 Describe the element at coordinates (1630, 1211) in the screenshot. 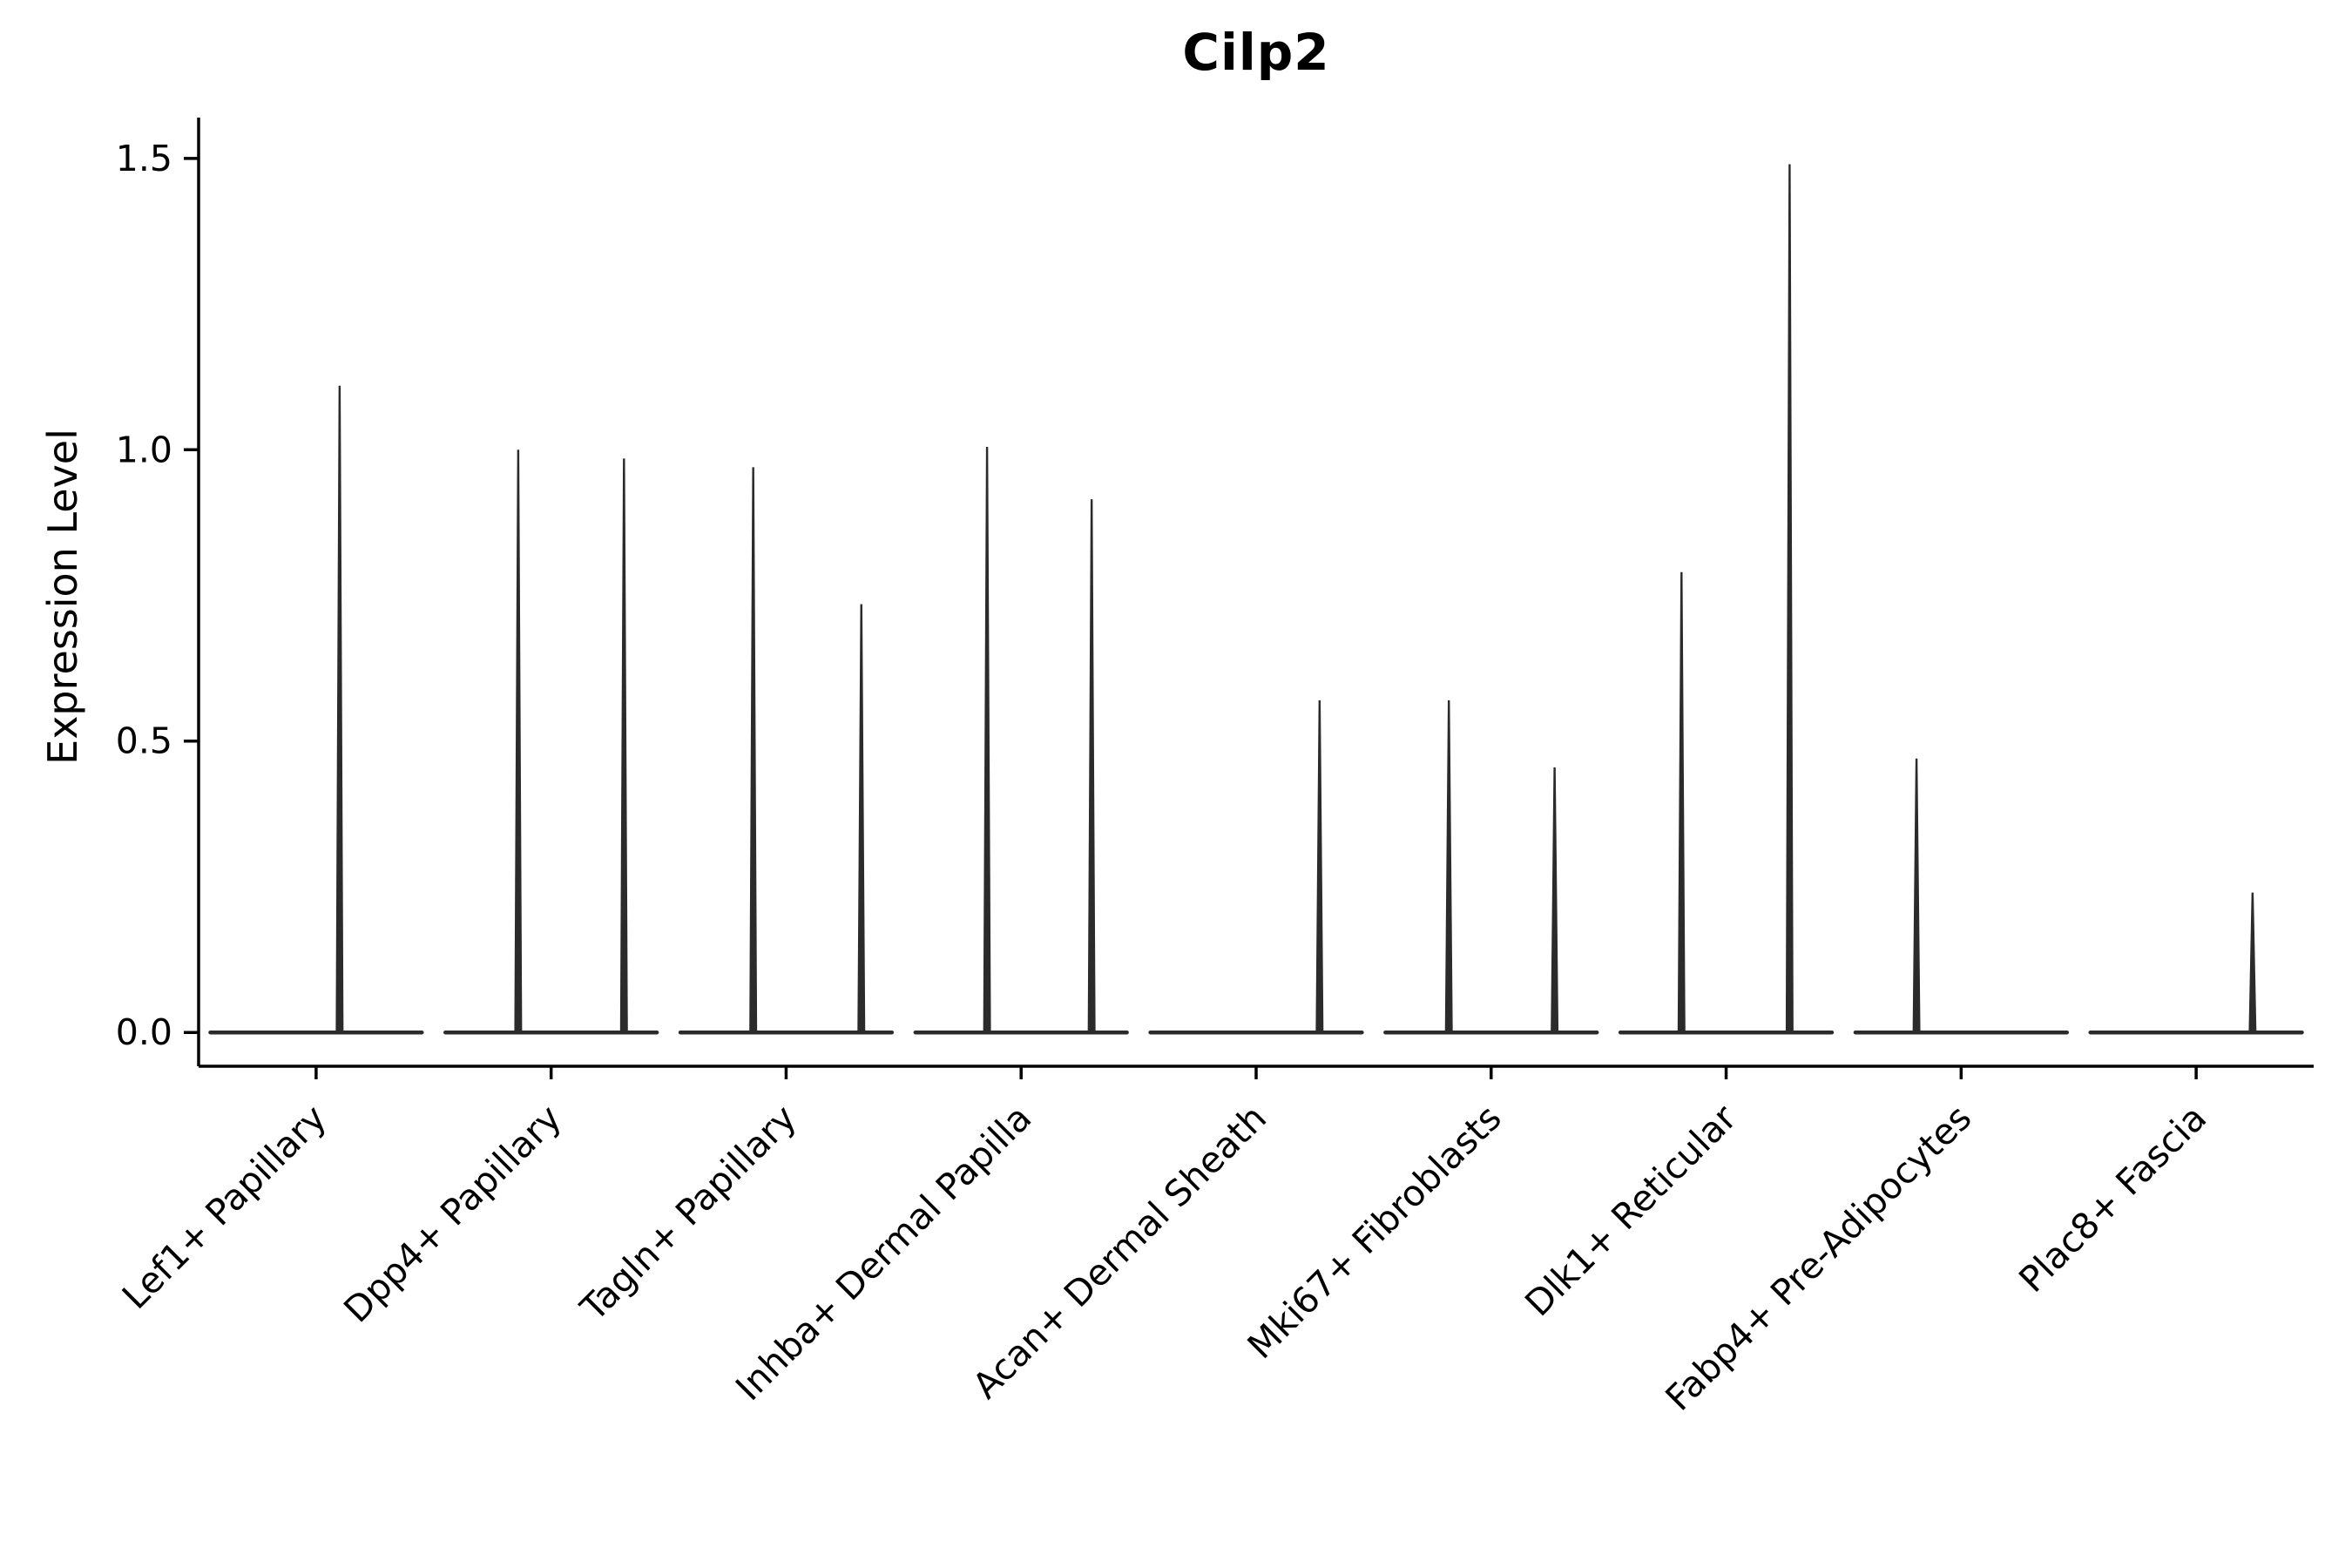

I see `x-tick-label: Dlk1+ Reticular` at that location.